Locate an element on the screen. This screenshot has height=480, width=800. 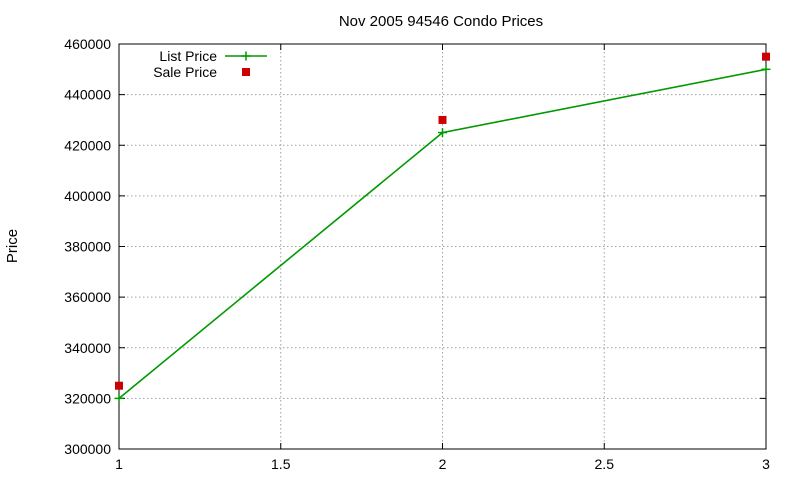
y-tick-label: 420000 is located at coordinates (87, 145).